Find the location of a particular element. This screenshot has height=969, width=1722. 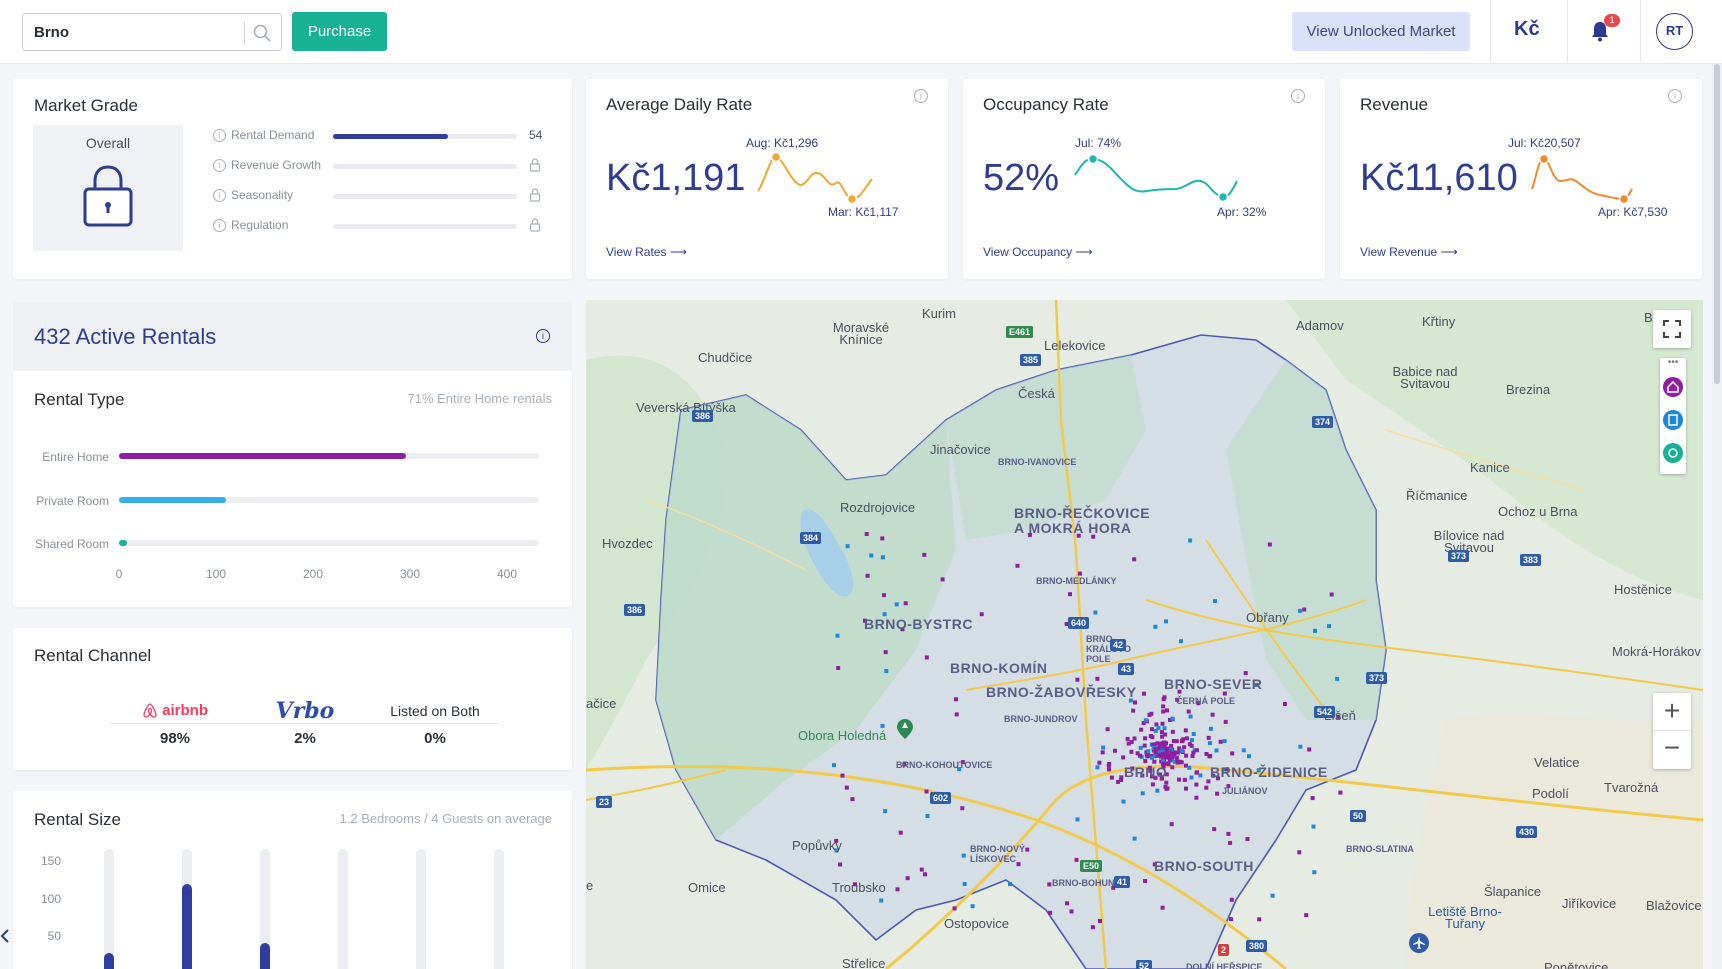

road-shield: 2 is located at coordinates (1224, 950).